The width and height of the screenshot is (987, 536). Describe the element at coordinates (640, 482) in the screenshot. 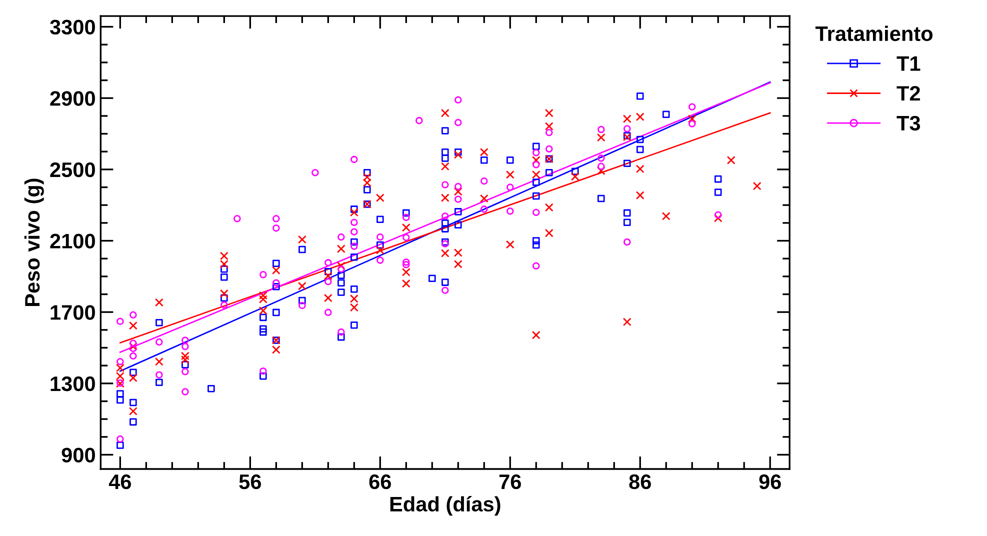

I see `x-tick-label: 86` at that location.